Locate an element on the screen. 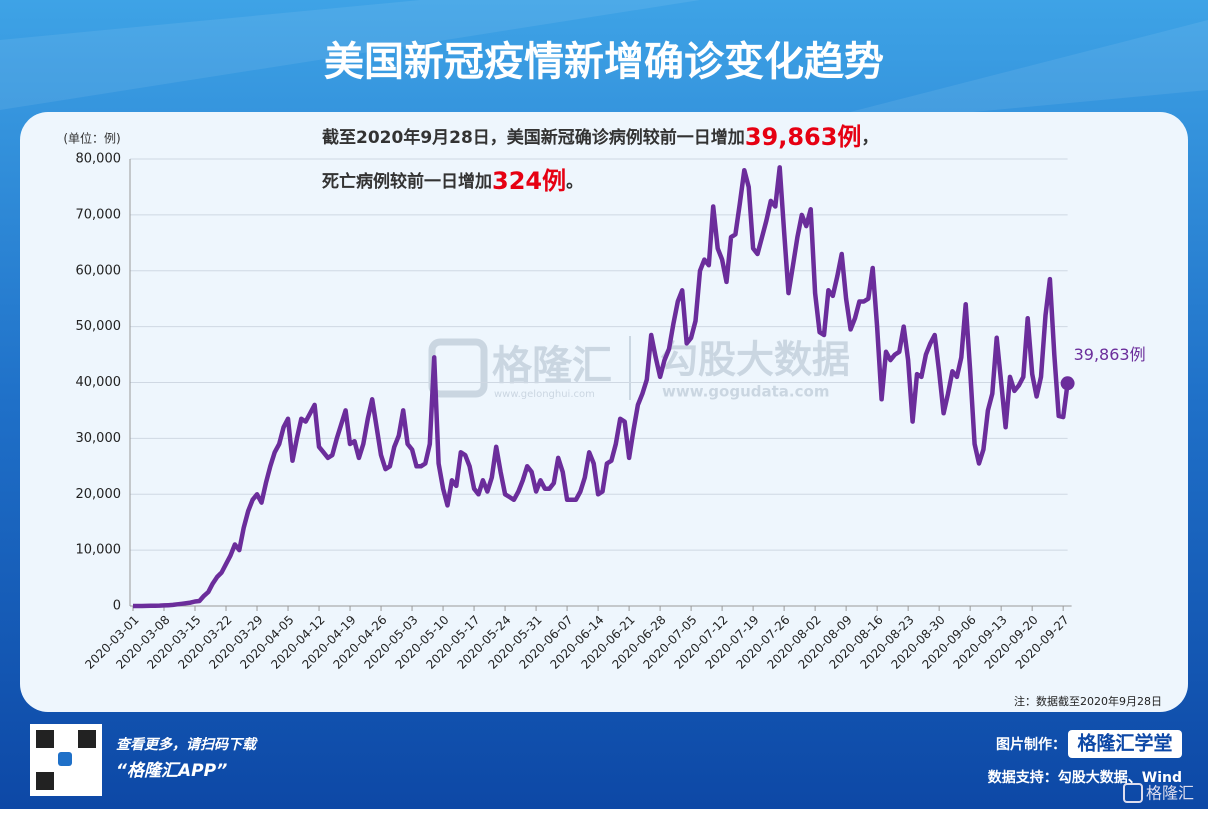  watermark-url: www.gogudata.com is located at coordinates (745, 392).